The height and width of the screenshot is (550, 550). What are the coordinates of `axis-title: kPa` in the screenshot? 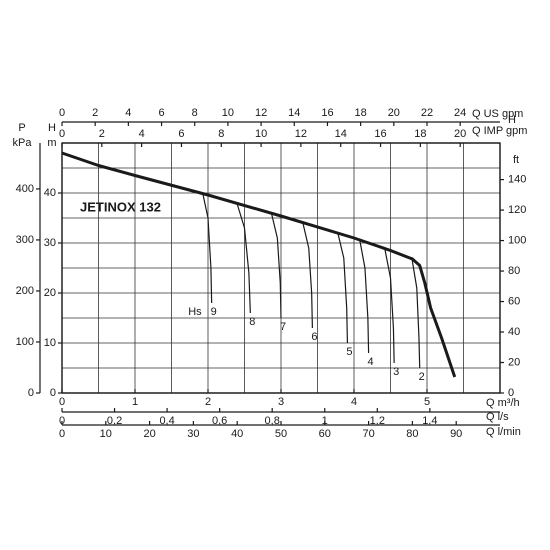 It's located at (23, 143).